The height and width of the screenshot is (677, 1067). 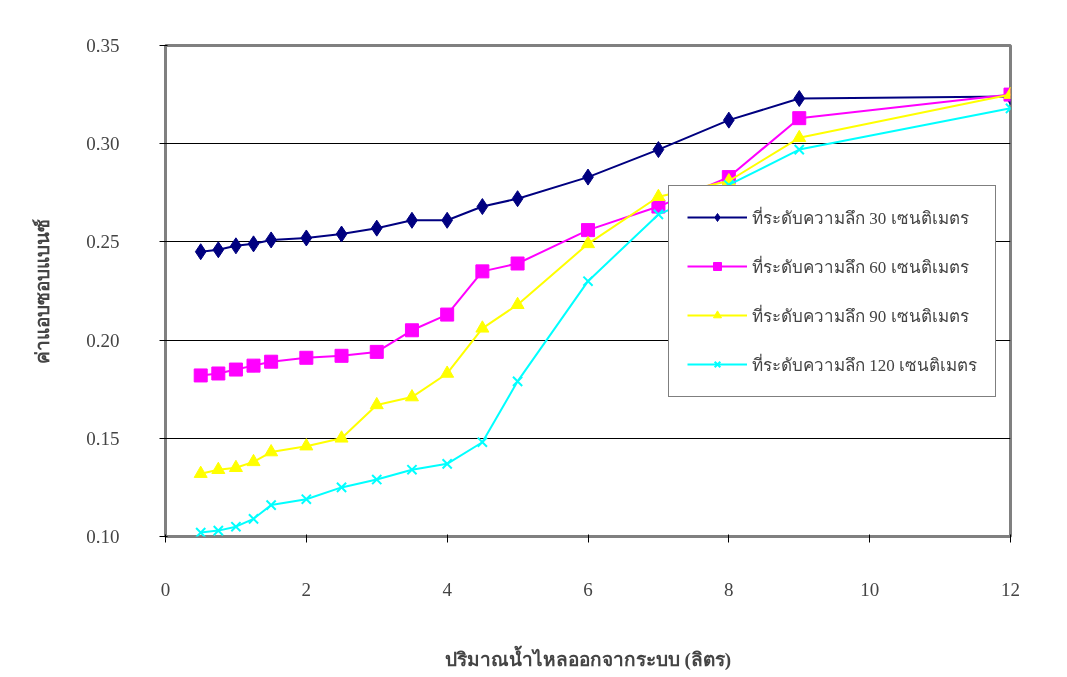 I want to click on legend-label: ที่ระดับความลึก 60 เซนติเมตร, so click(x=860, y=266).